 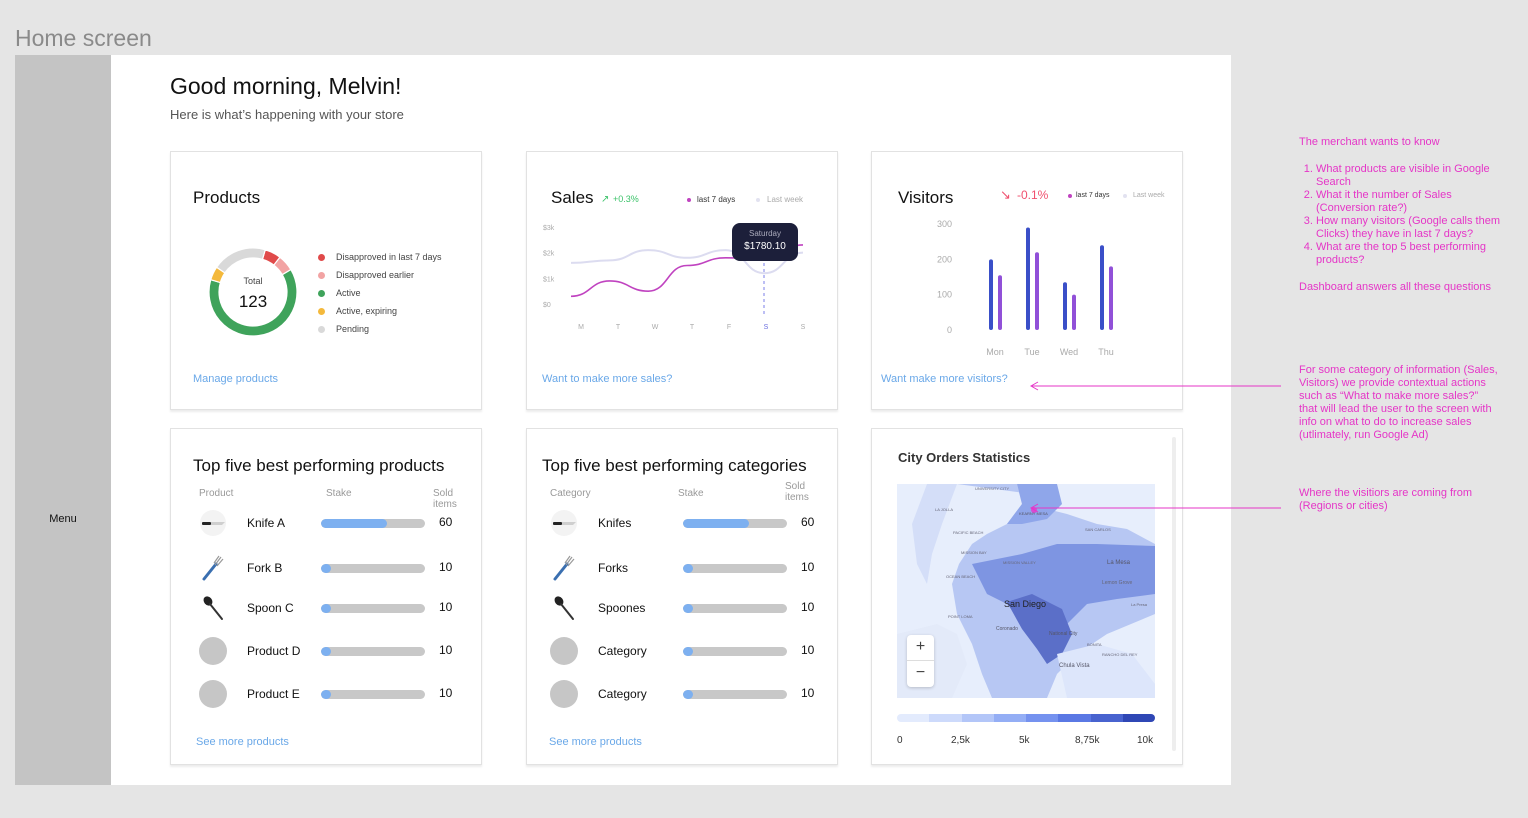 I want to click on list-item: Fork B 10, so click(x=333, y=568).